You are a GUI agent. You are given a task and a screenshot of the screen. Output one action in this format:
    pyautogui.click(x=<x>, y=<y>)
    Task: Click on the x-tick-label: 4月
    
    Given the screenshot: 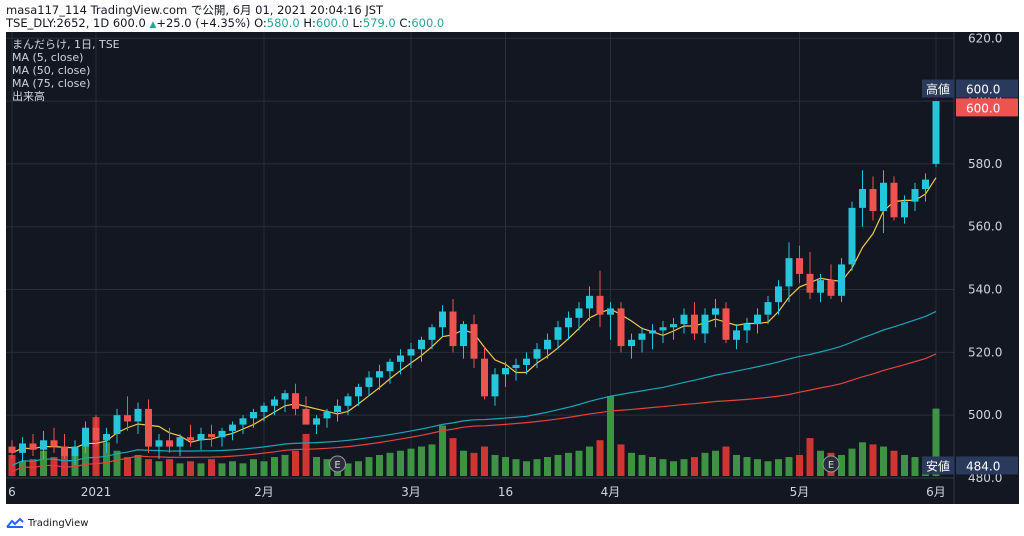 What is the action you would take?
    pyautogui.click(x=611, y=492)
    